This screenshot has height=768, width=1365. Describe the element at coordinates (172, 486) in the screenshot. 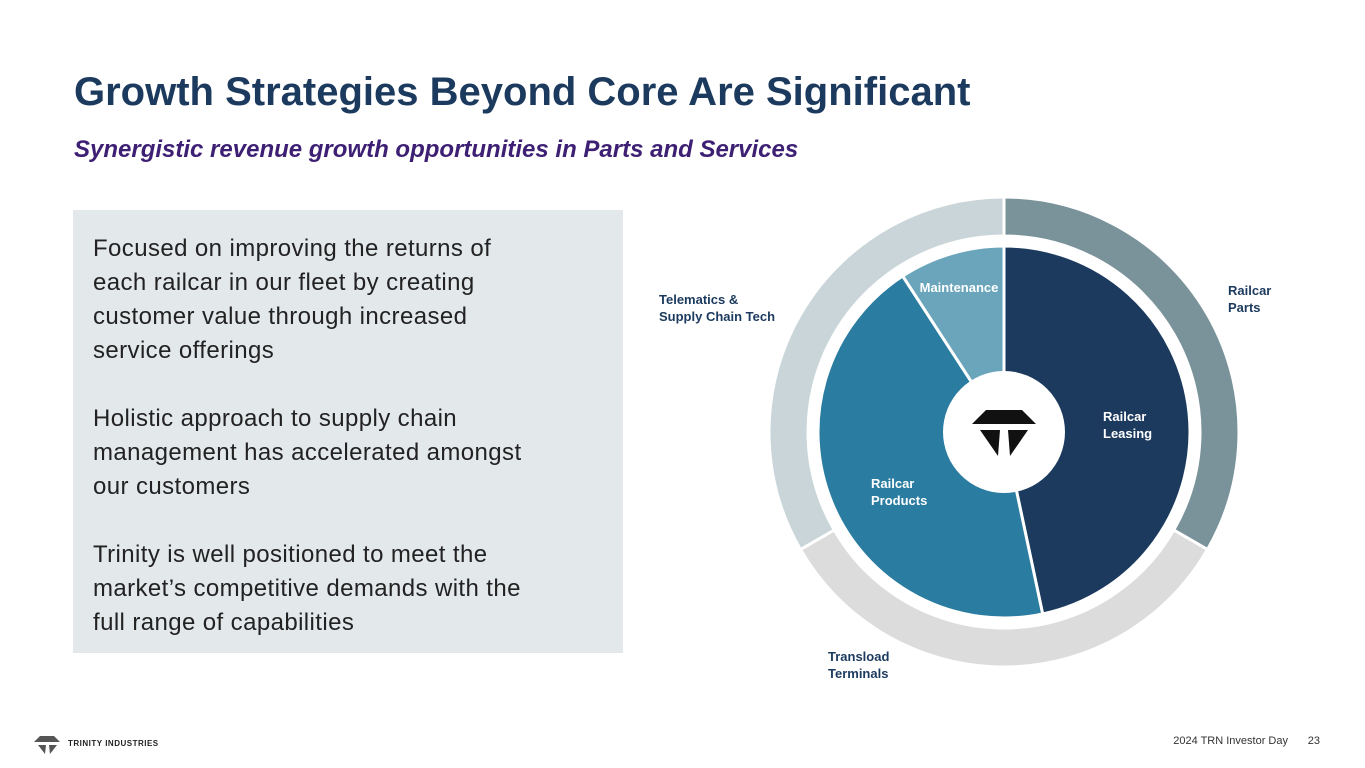

I see `paragraph-line: our customers` at that location.